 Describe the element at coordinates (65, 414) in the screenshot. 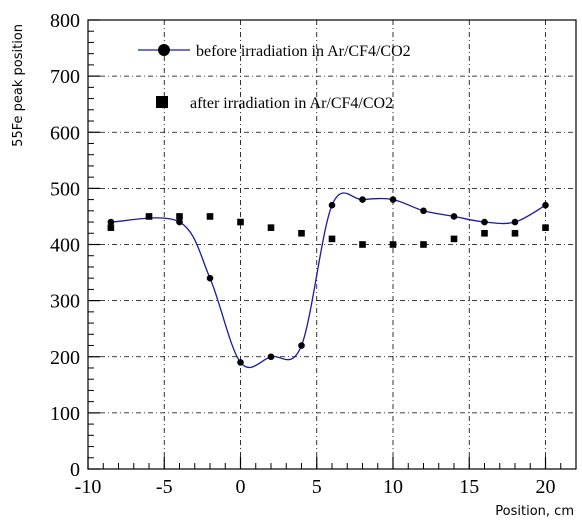

I see `y-tick-label: 100` at that location.